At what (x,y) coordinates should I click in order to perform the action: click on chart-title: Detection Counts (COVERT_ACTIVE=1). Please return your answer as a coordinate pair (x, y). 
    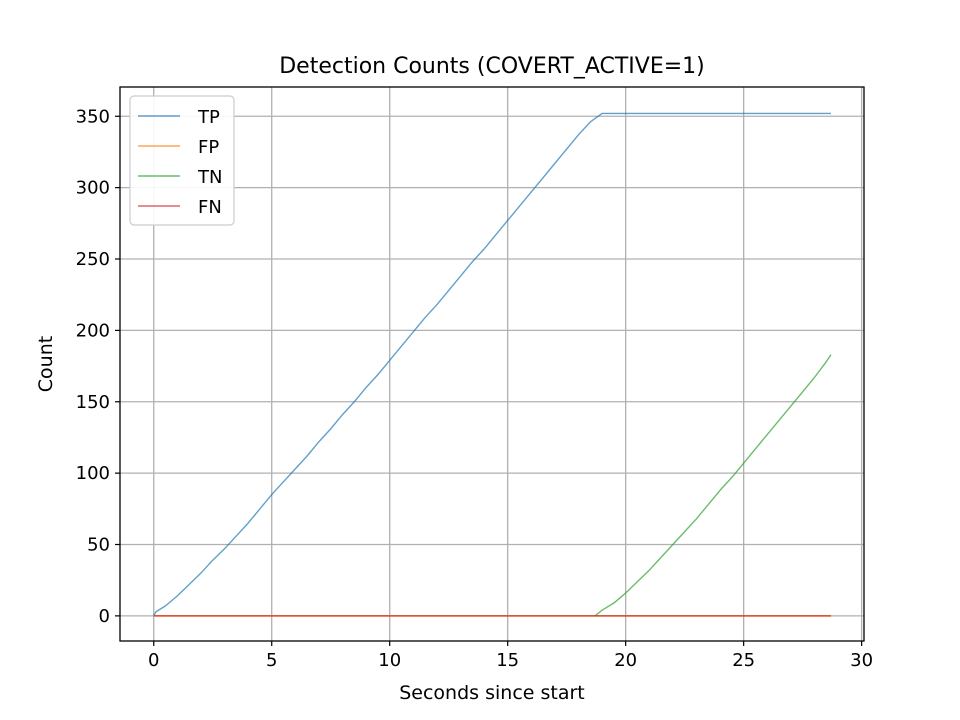
    Looking at the image, I should click on (492, 66).